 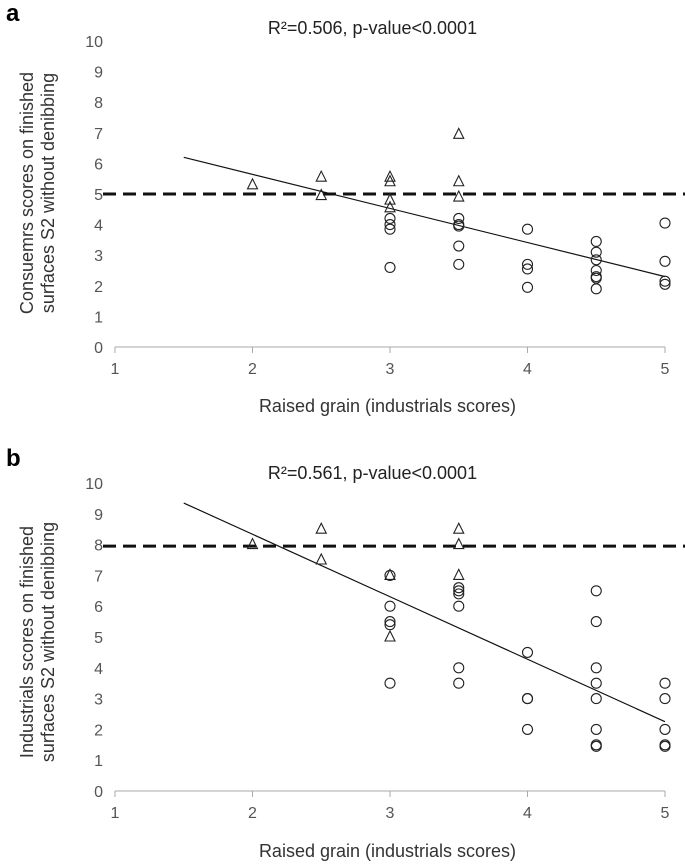 What do you see at coordinates (372, 28) in the screenshot?
I see `chart-title-a: R²=0.506, p-value<0.0001` at bounding box center [372, 28].